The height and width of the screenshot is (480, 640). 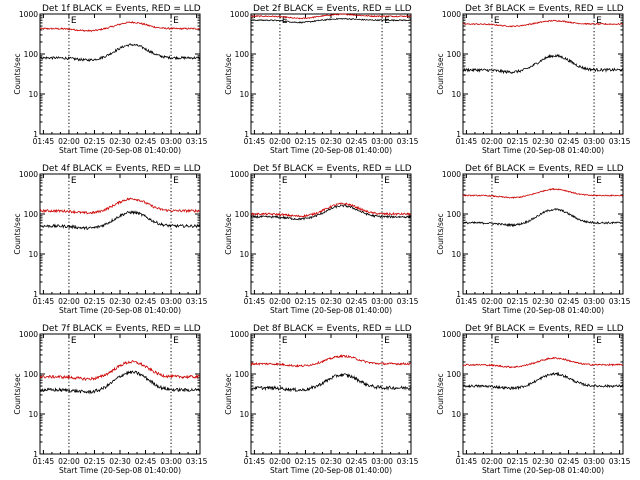 I want to click on panel-title: Det 1f BLACK = Events, RED = LLD, so click(x=121, y=9).